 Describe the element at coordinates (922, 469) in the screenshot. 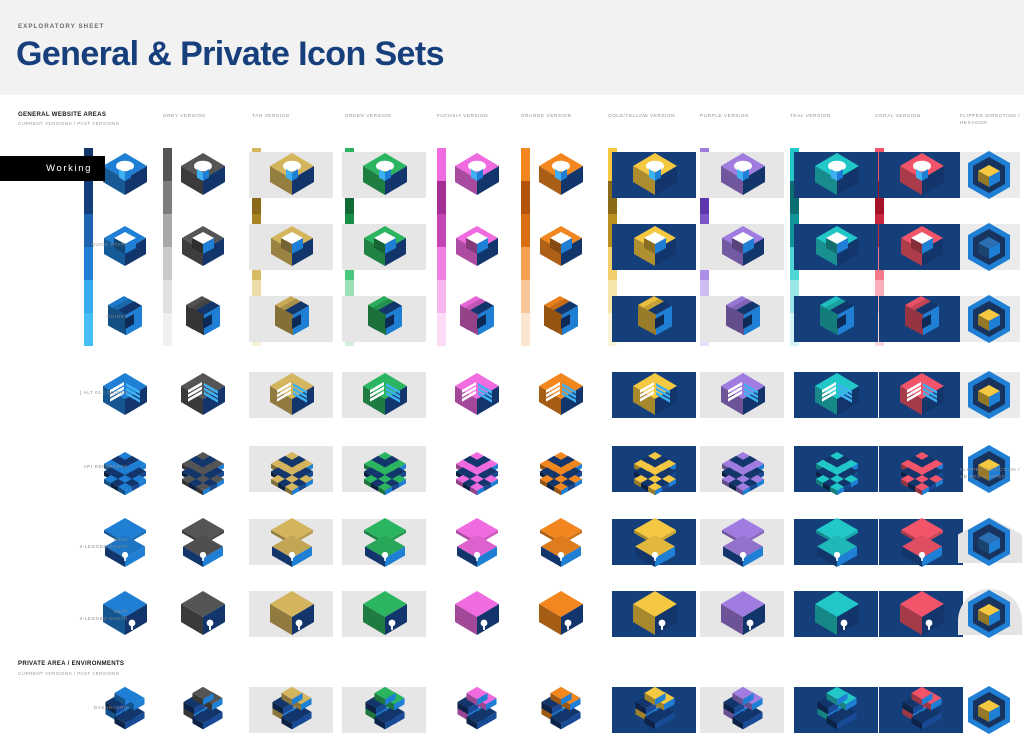

I see `icon-apiref-coral` at that location.